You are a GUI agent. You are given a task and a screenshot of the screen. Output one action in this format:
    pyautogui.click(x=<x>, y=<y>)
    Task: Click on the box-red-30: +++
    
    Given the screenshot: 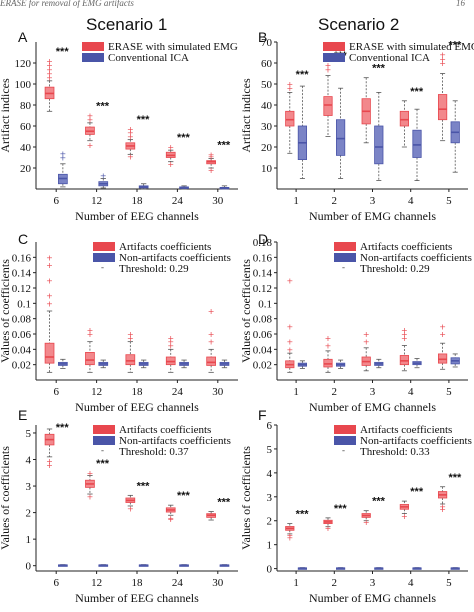 What is the action you would take?
    pyautogui.click(x=211, y=340)
    